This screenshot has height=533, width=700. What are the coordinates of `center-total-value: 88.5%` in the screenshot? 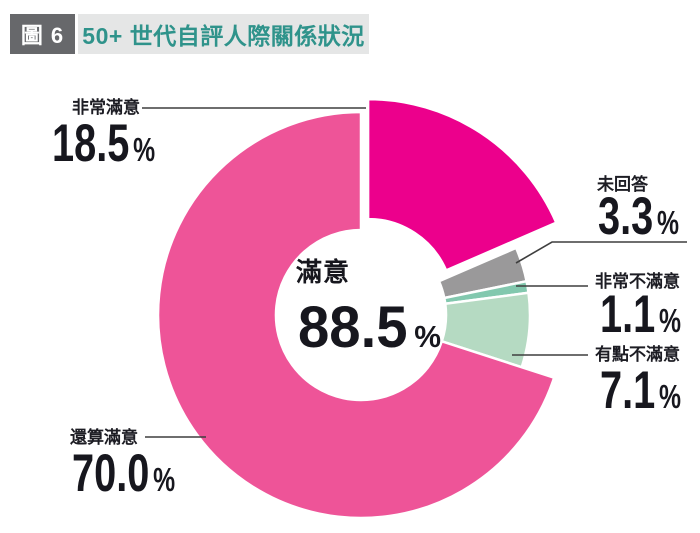 It's located at (369, 332).